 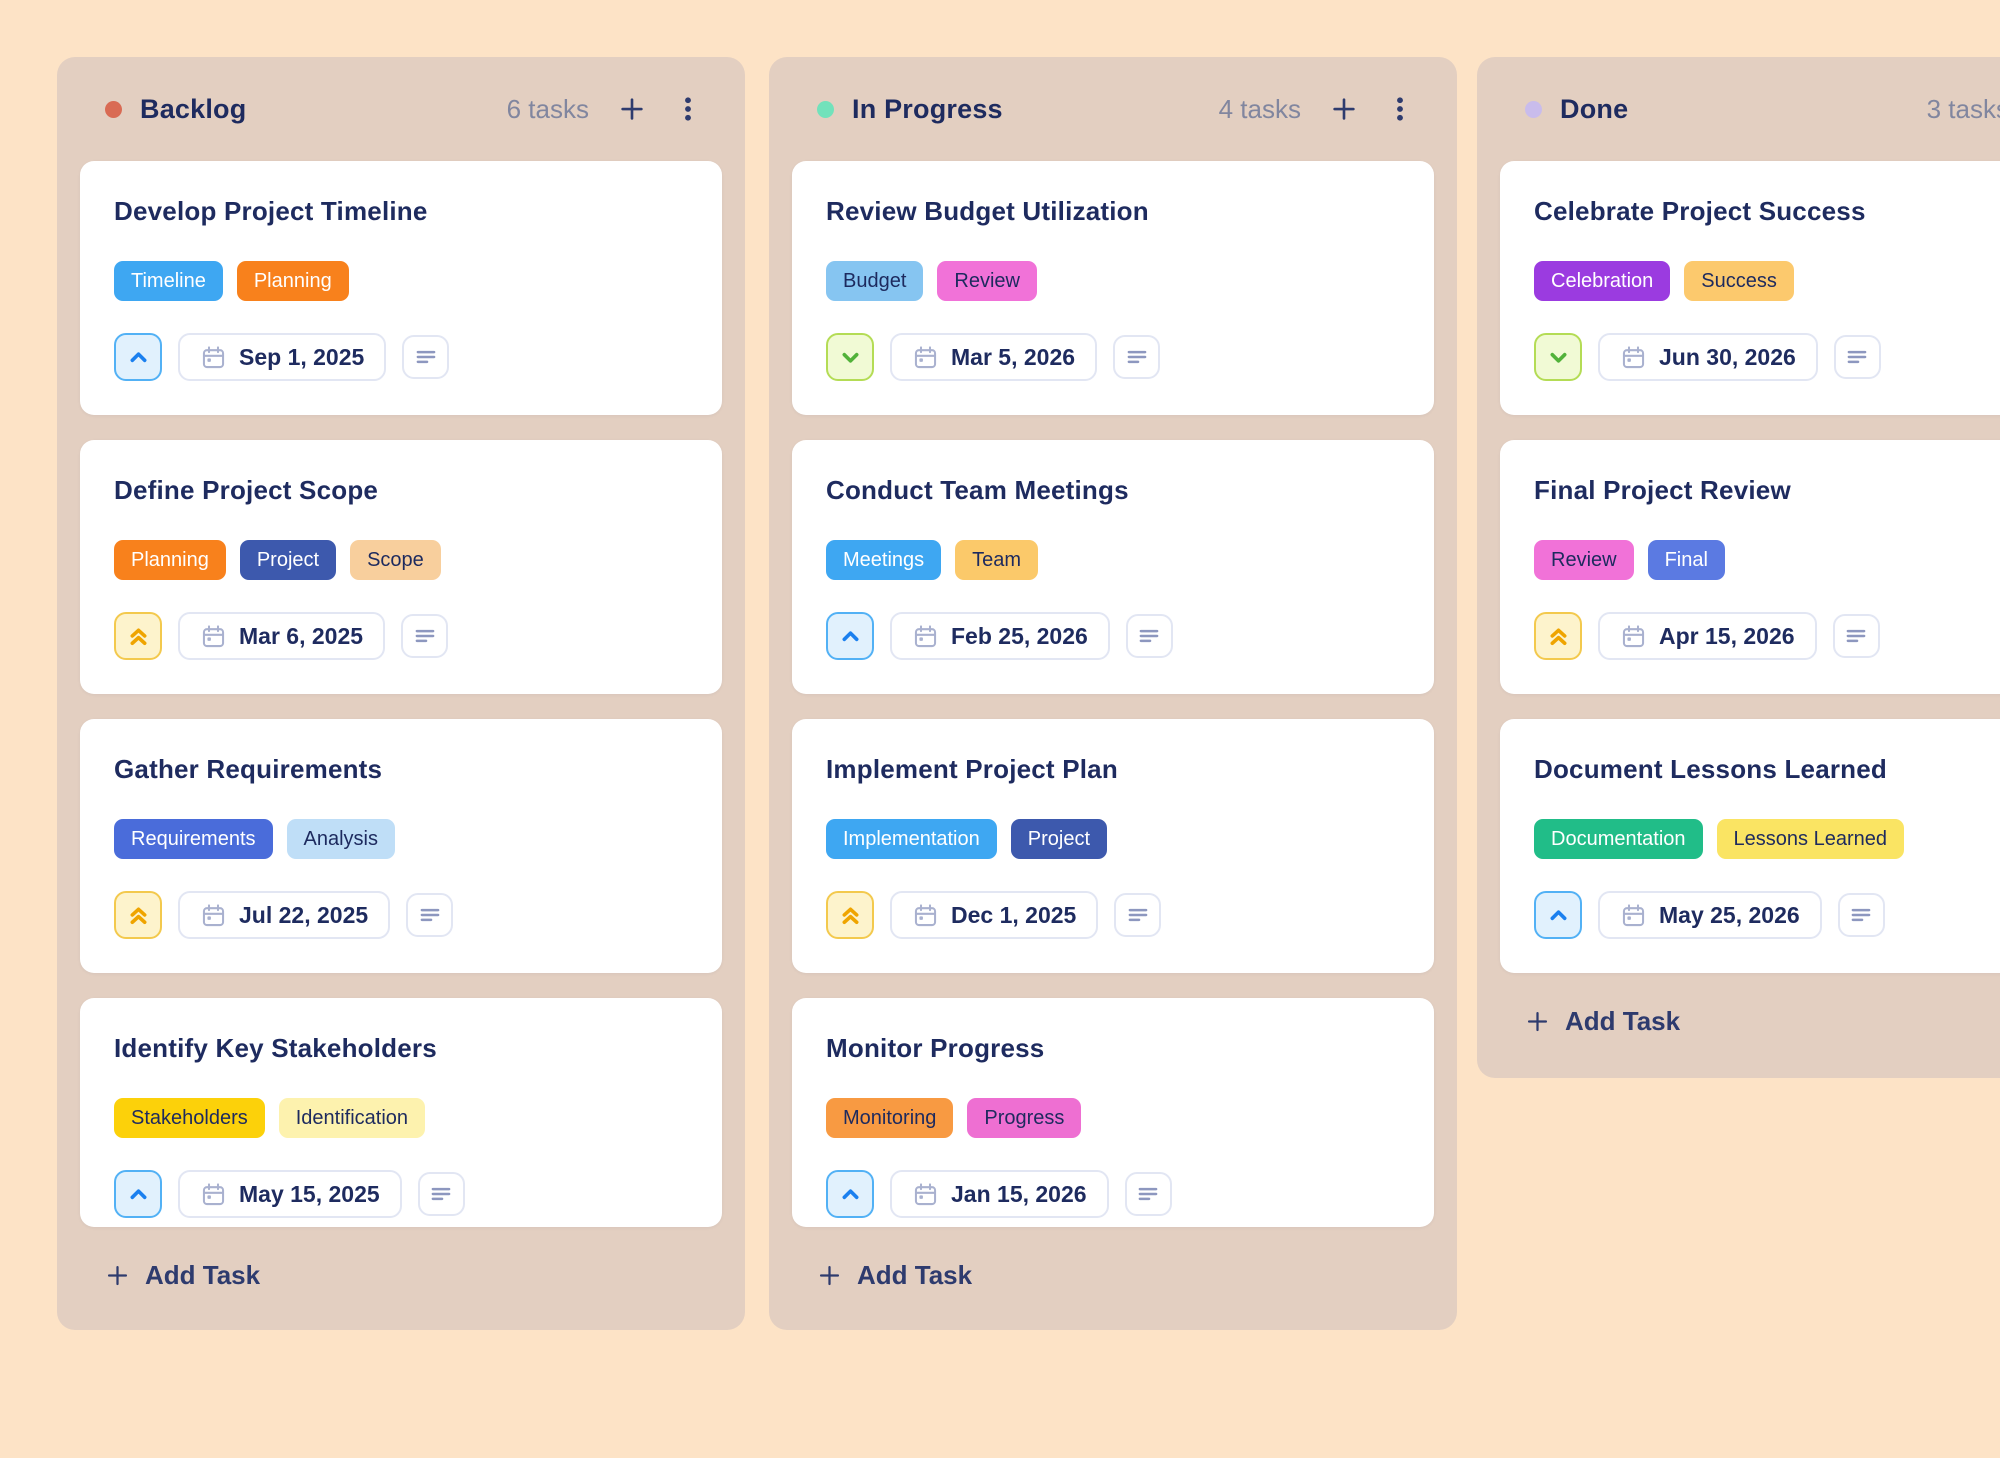 What do you see at coordinates (275, 1048) in the screenshot?
I see `task-title: Identify Key Stakeholders` at bounding box center [275, 1048].